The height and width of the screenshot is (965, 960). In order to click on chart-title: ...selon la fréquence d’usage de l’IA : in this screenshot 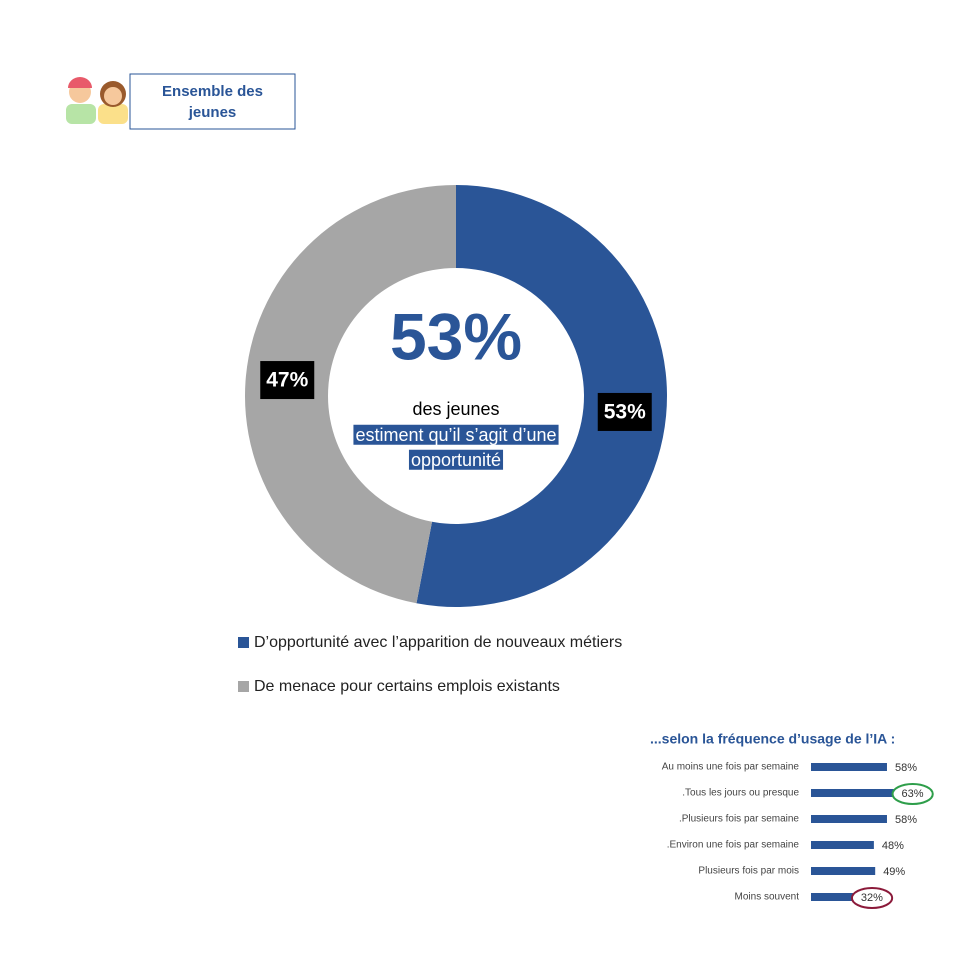, I will do `click(772, 739)`.